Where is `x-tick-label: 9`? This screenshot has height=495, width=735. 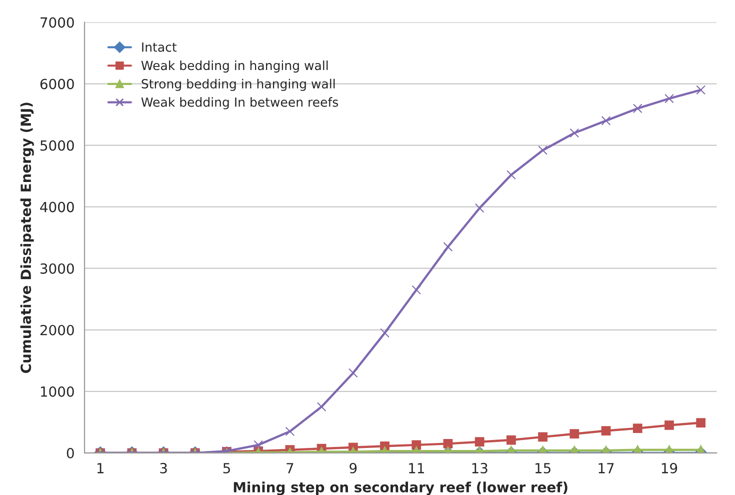 x-tick-label: 9 is located at coordinates (353, 468).